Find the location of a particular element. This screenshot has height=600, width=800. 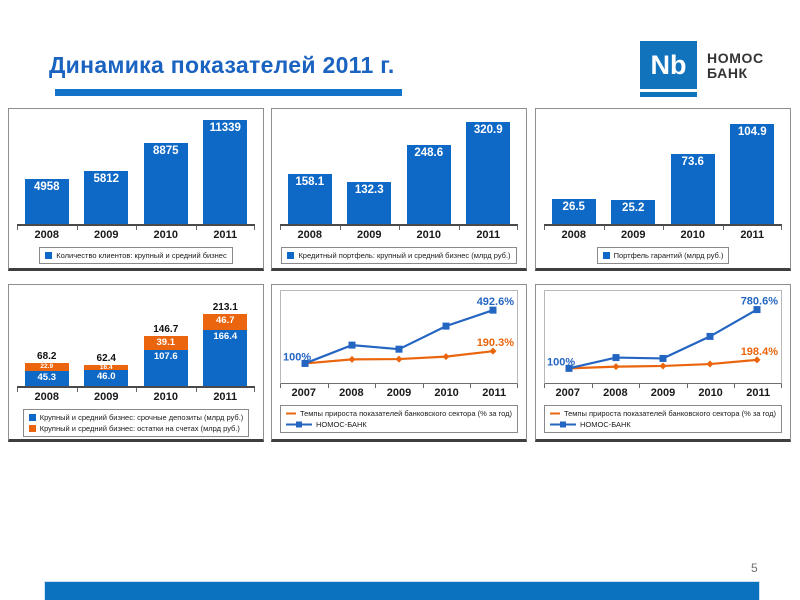

segment-value-label: 46.0 is located at coordinates (106, 377).